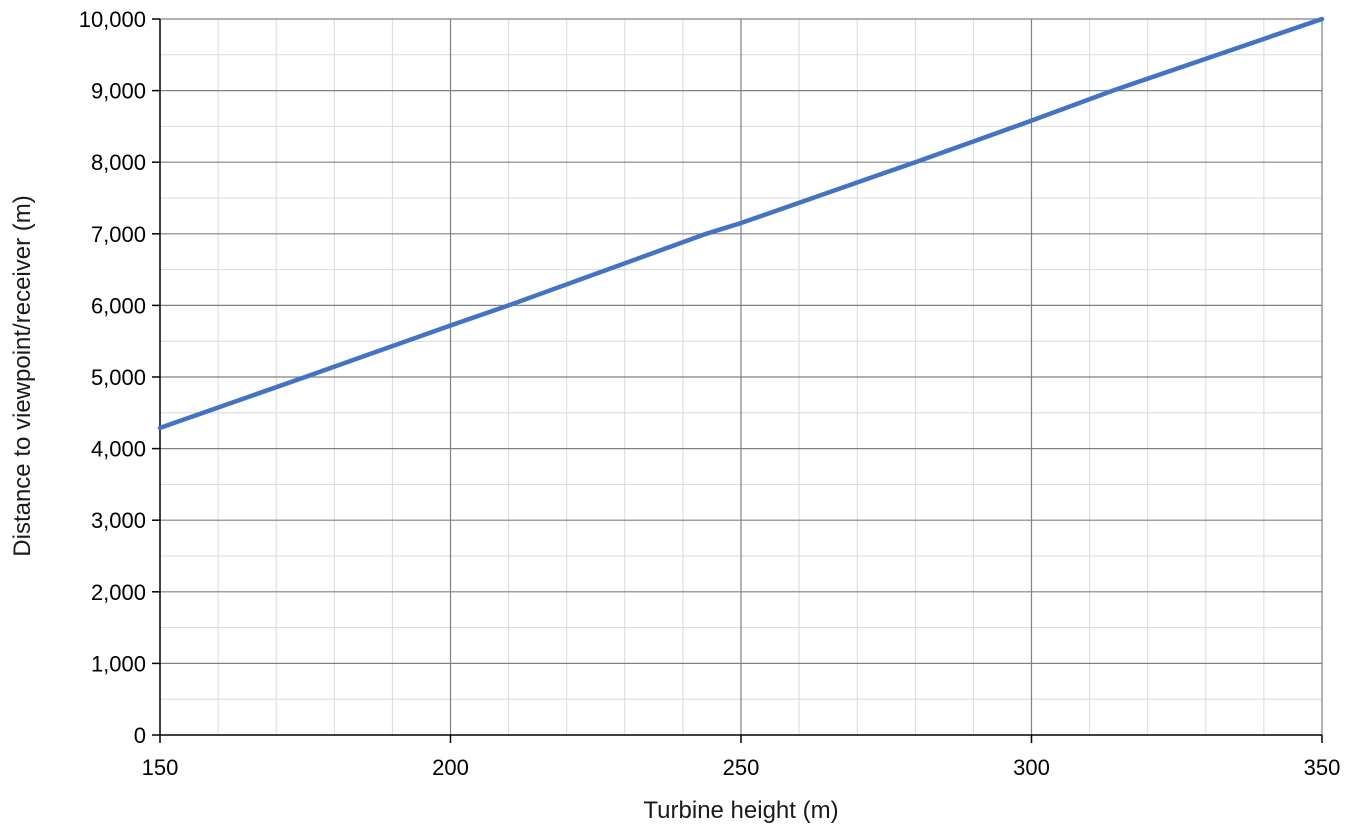 The image size is (1364, 825). Describe the element at coordinates (118, 91) in the screenshot. I see `y-tick-label: 9,000` at that location.